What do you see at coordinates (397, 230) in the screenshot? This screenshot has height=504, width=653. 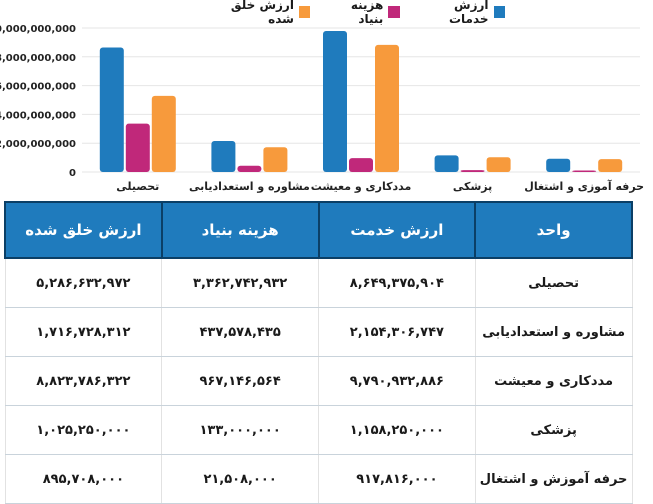 I see `header-service-value: ارزش خدمت` at bounding box center [397, 230].